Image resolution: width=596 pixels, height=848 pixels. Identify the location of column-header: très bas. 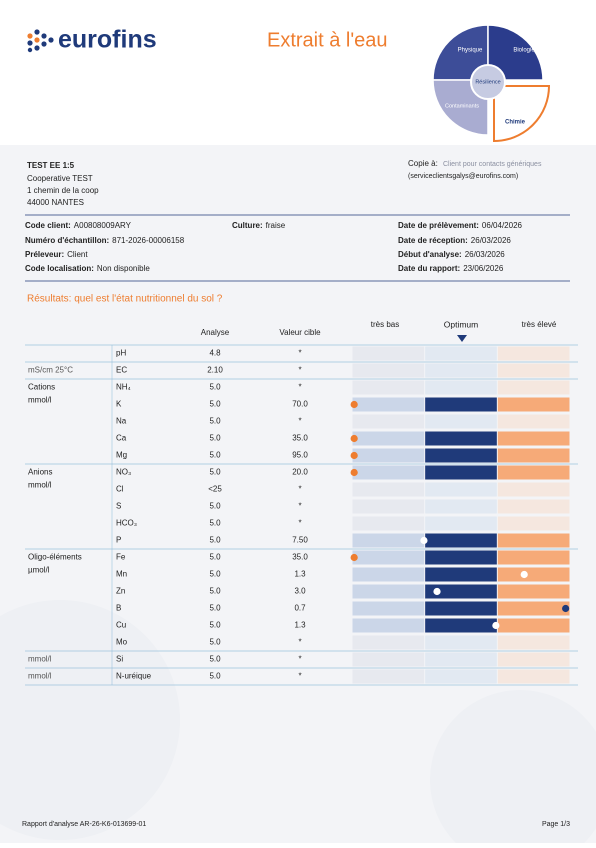
(385, 324).